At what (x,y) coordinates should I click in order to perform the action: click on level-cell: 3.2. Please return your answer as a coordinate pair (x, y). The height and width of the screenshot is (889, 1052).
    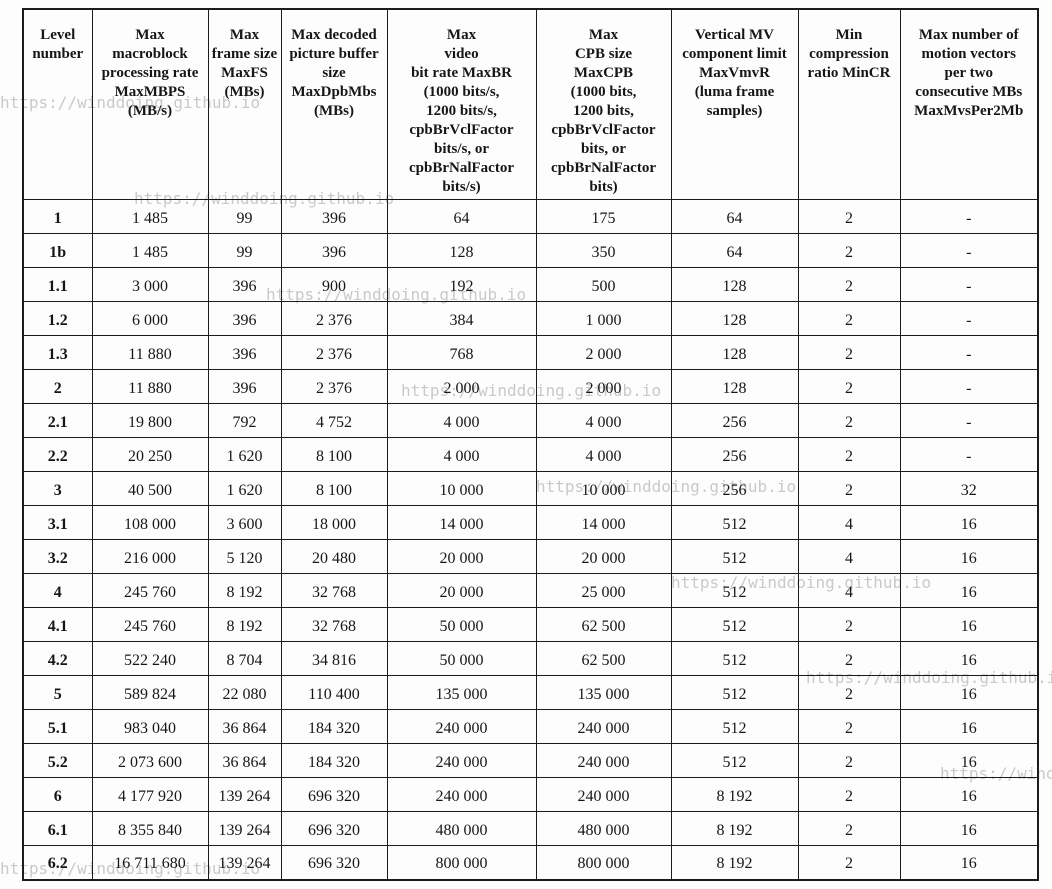
    Looking at the image, I should click on (57, 556).